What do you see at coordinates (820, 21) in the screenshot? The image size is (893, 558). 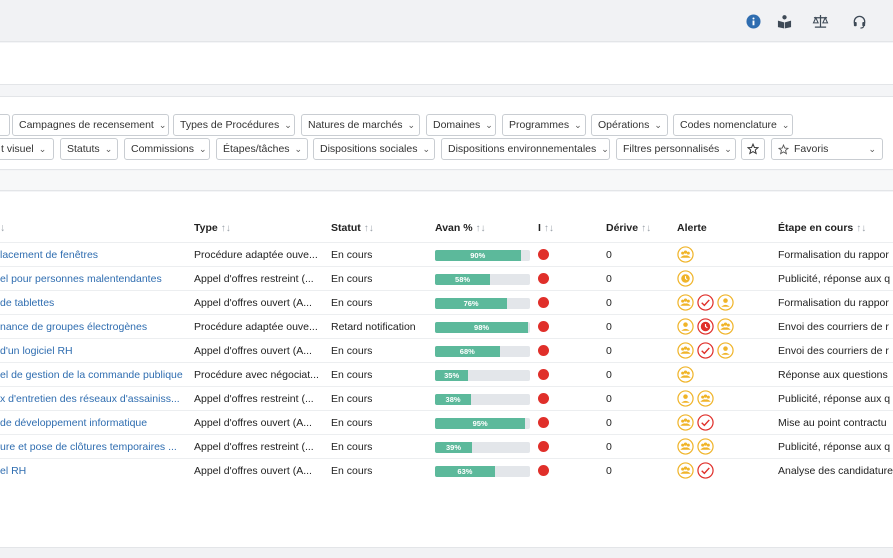 I see `scales-icon` at bounding box center [820, 21].